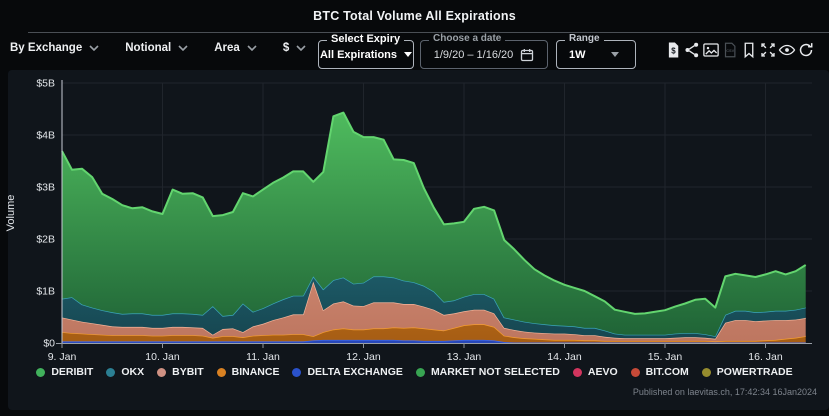 The height and width of the screenshot is (416, 829). I want to click on download-csv-icon: CSV, so click(730, 50).